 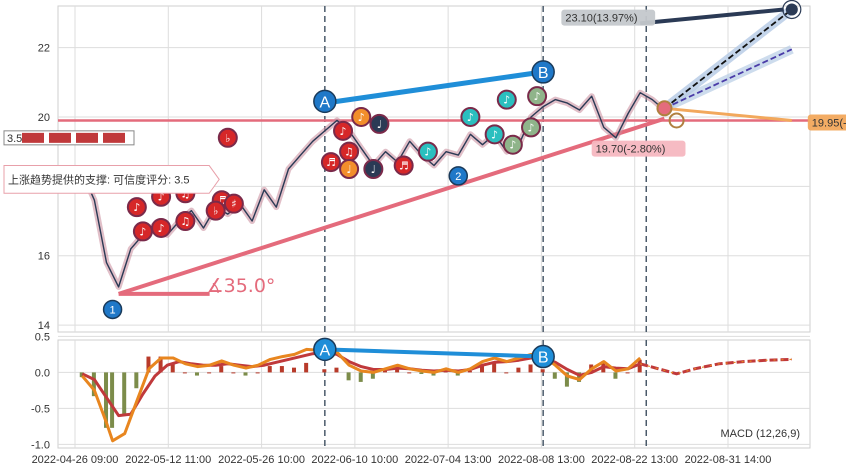 What do you see at coordinates (676, 120) in the screenshot?
I see `projection-secondary-marker` at bounding box center [676, 120].